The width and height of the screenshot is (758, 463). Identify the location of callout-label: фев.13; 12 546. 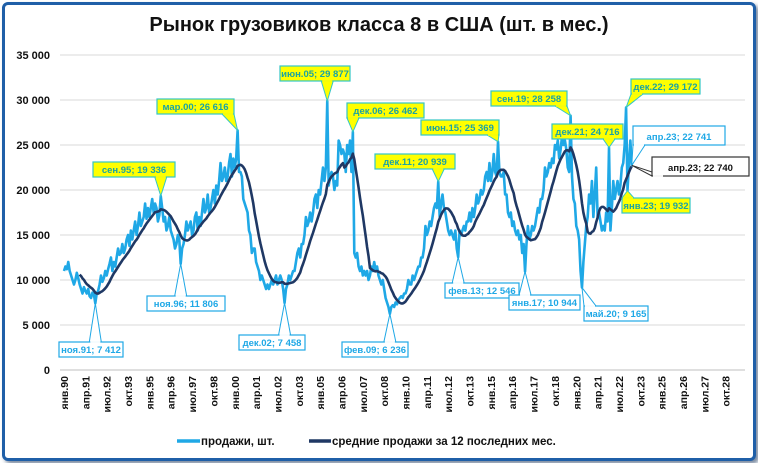
(481, 291).